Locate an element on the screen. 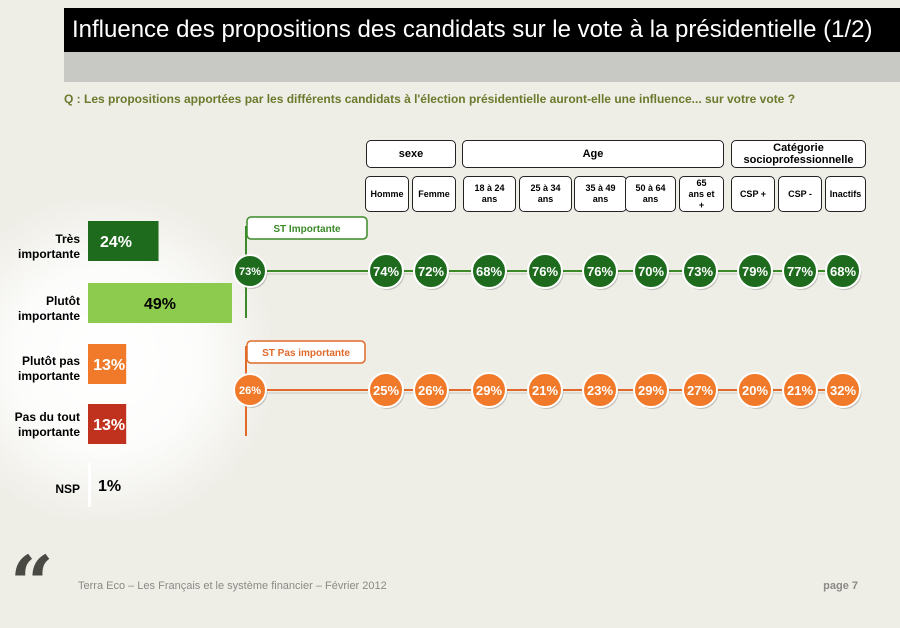 This screenshot has width=900, height=628. subgroup-femme: Femme is located at coordinates (434, 194).